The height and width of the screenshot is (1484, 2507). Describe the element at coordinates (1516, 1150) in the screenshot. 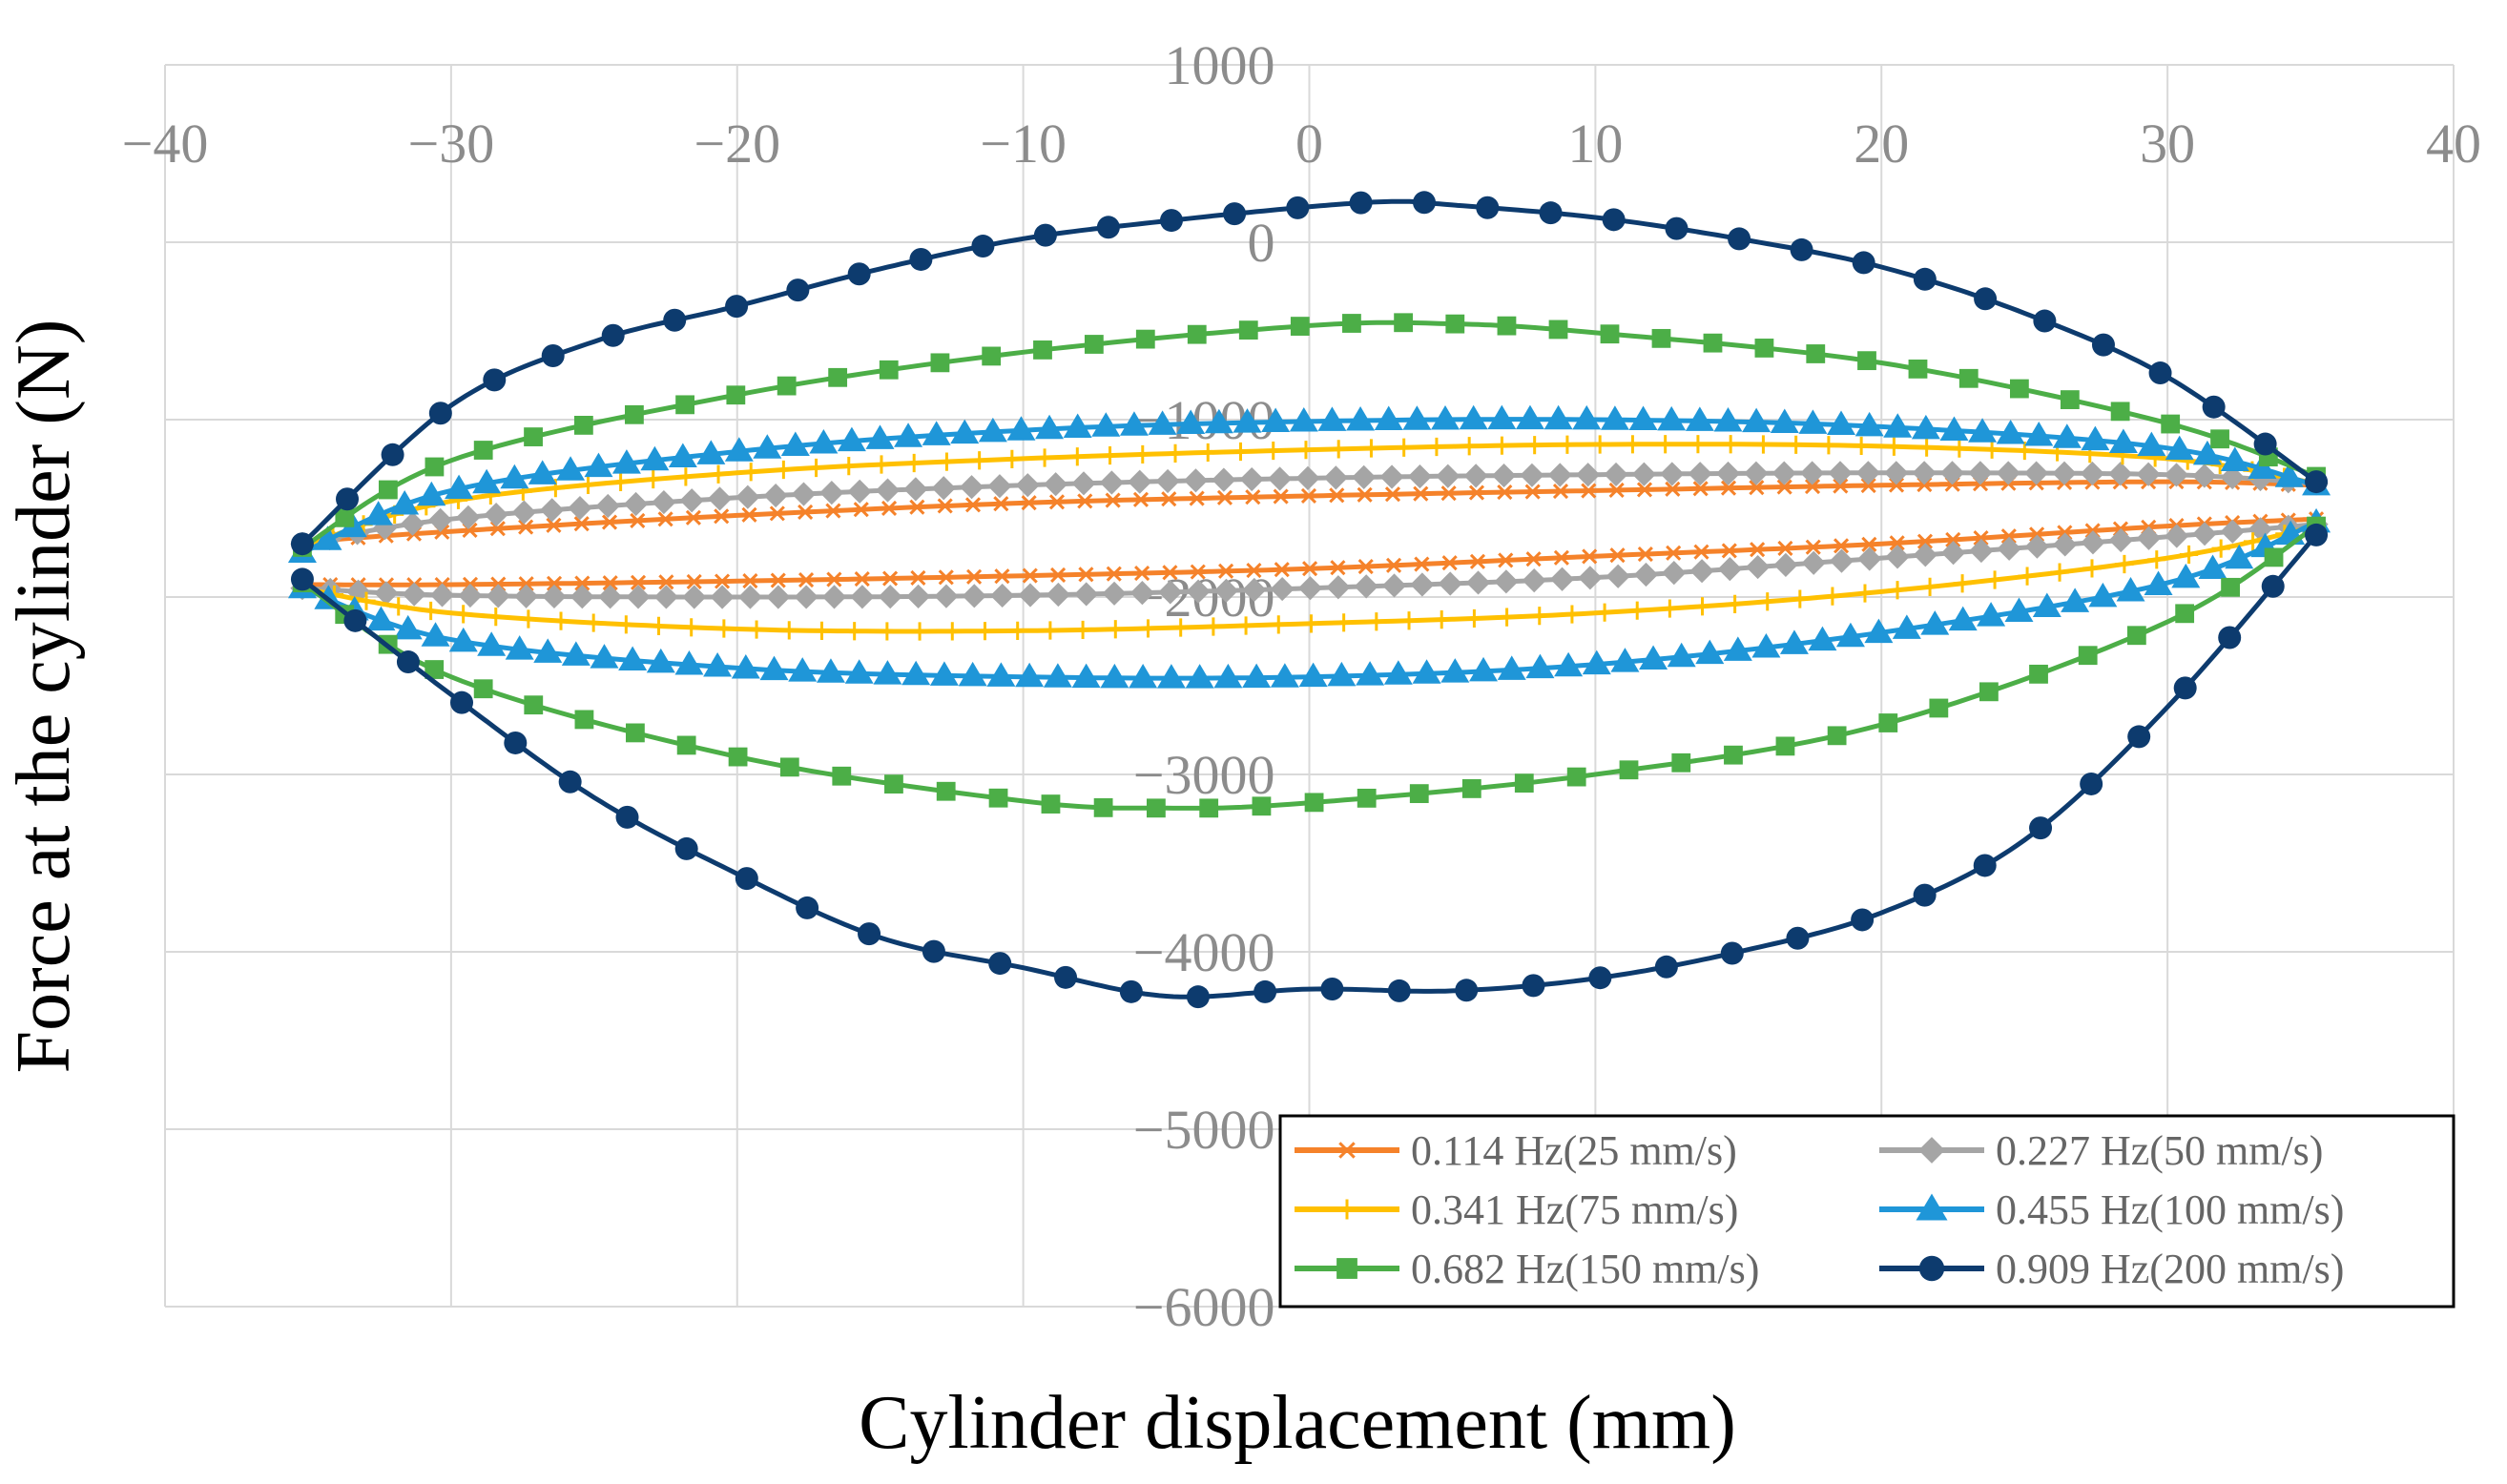

I see `legend-item: 0.114 Hz(25 mm/s)` at that location.